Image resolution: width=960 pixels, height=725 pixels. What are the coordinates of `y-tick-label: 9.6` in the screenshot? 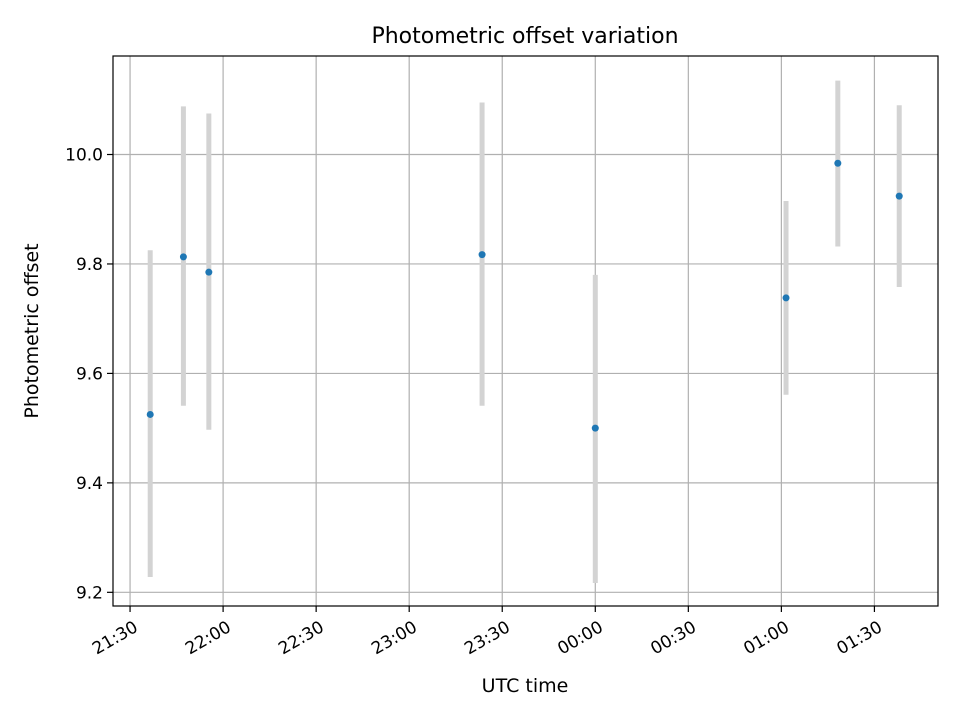 It's located at (89, 374).